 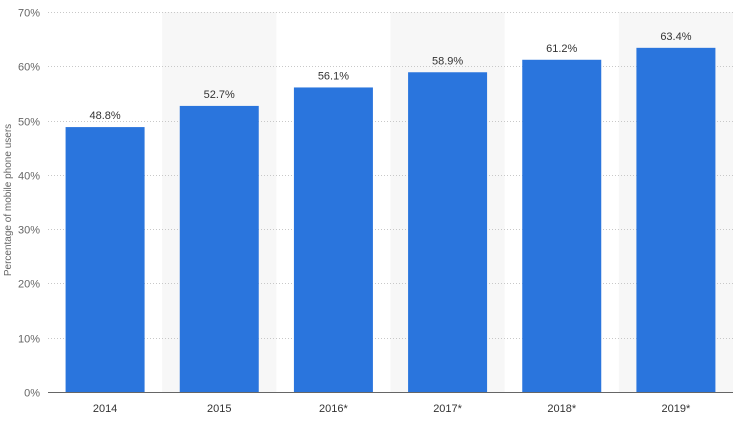 What do you see at coordinates (29, 204) in the screenshot?
I see `y-axis: 0% 10% 20% 30% 40% 50% 60% 70%` at bounding box center [29, 204].